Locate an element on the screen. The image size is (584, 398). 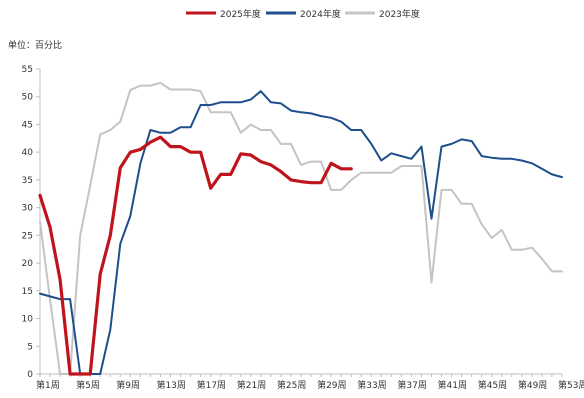
y-tick-label: 10 is located at coordinates (28, 320).